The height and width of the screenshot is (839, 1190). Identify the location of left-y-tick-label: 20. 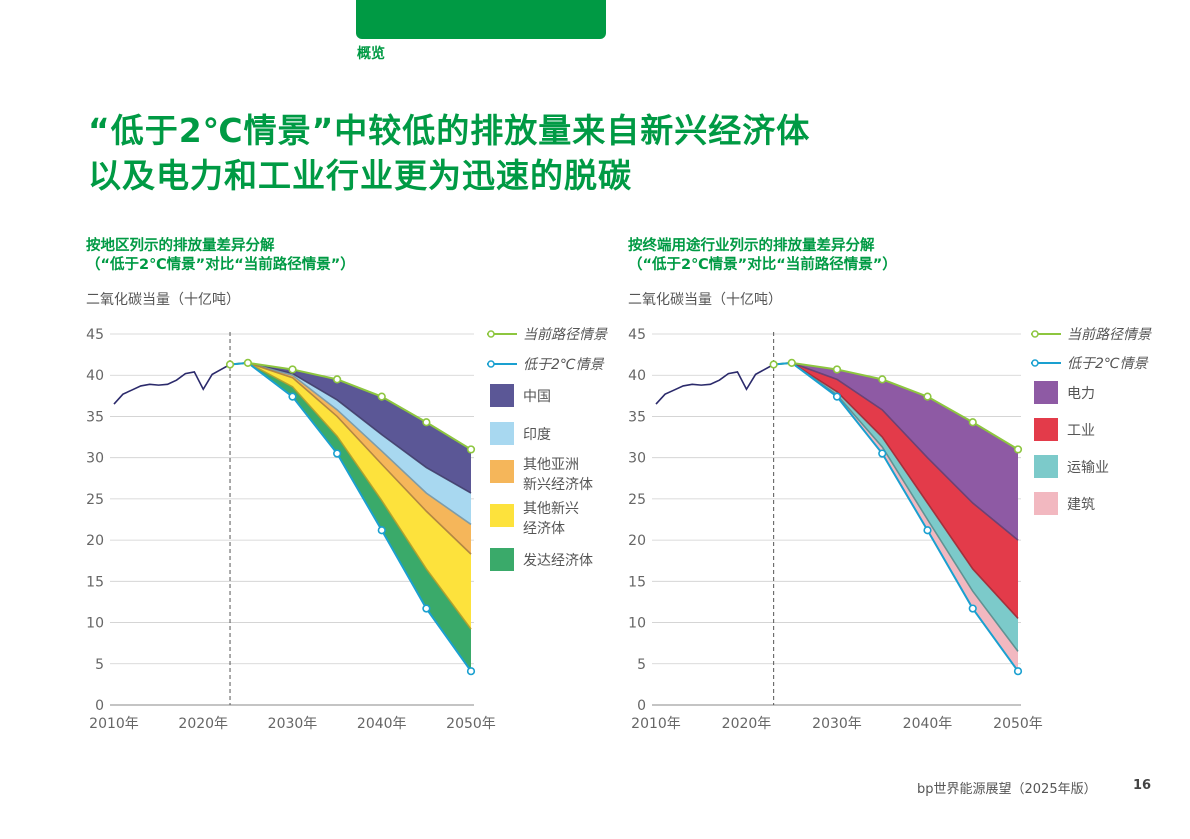
(95, 541).